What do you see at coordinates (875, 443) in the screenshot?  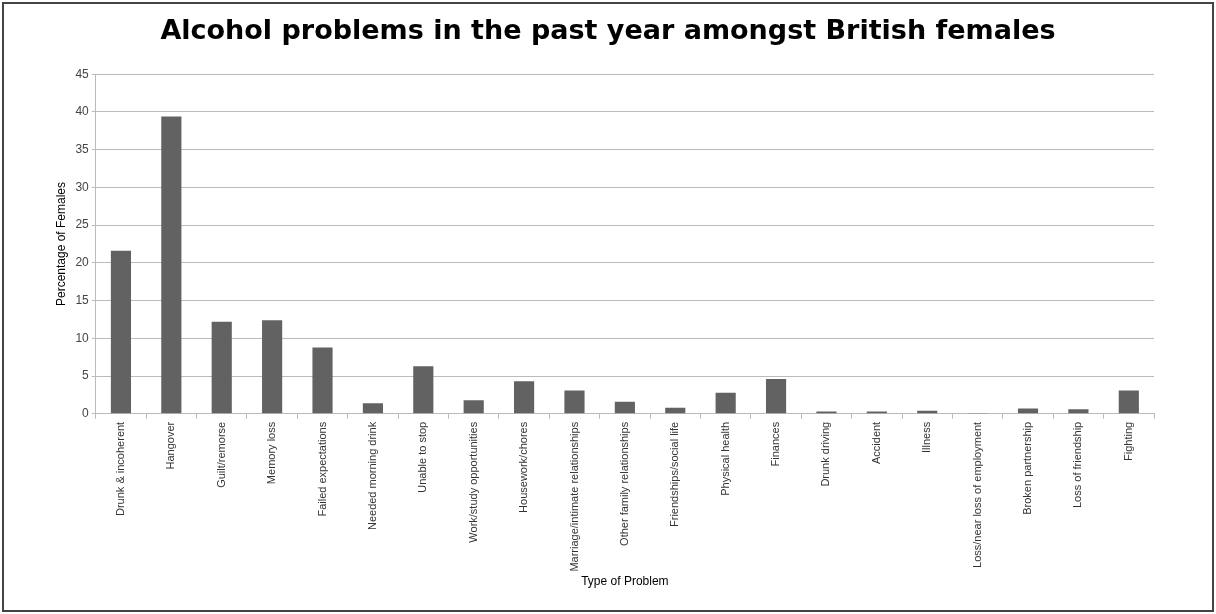 I see `x-tick-label: Accident` at bounding box center [875, 443].